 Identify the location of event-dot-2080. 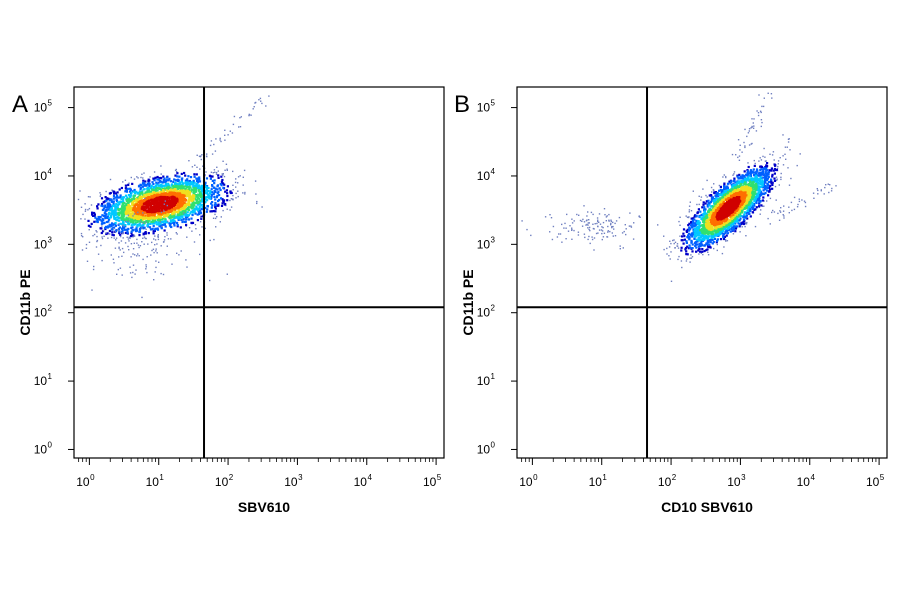
(160, 212).